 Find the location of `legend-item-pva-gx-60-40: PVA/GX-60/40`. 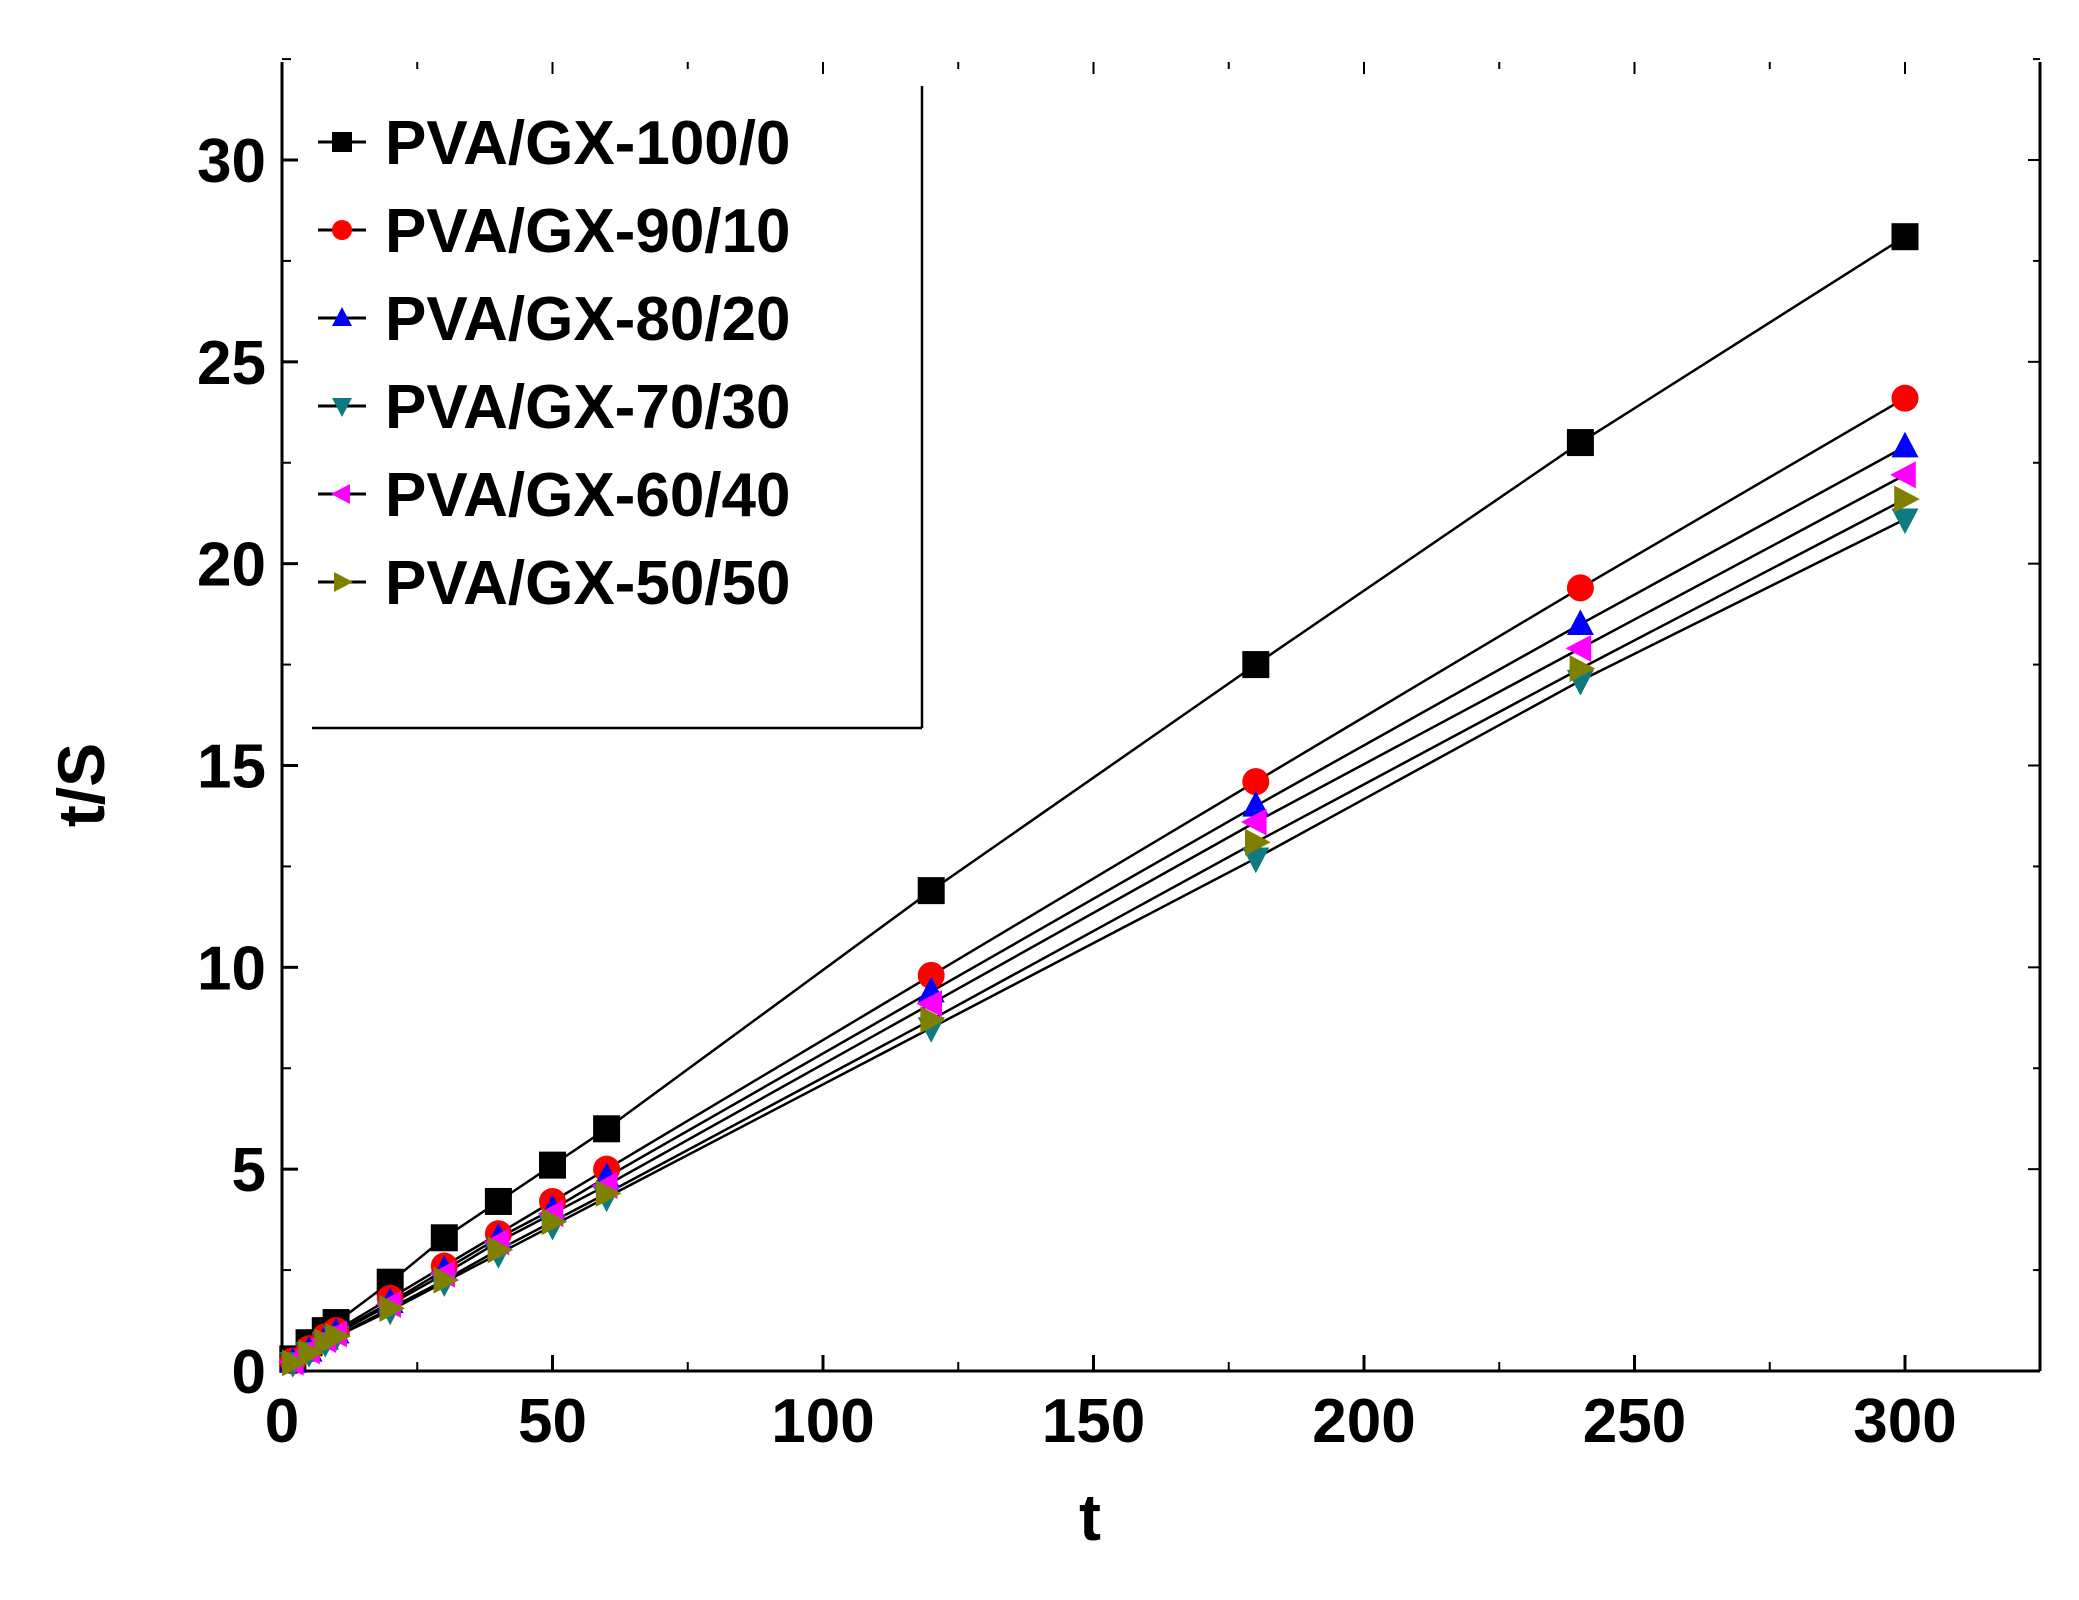

legend-item-pva-gx-60-40: PVA/GX-60/40 is located at coordinates (554, 495).